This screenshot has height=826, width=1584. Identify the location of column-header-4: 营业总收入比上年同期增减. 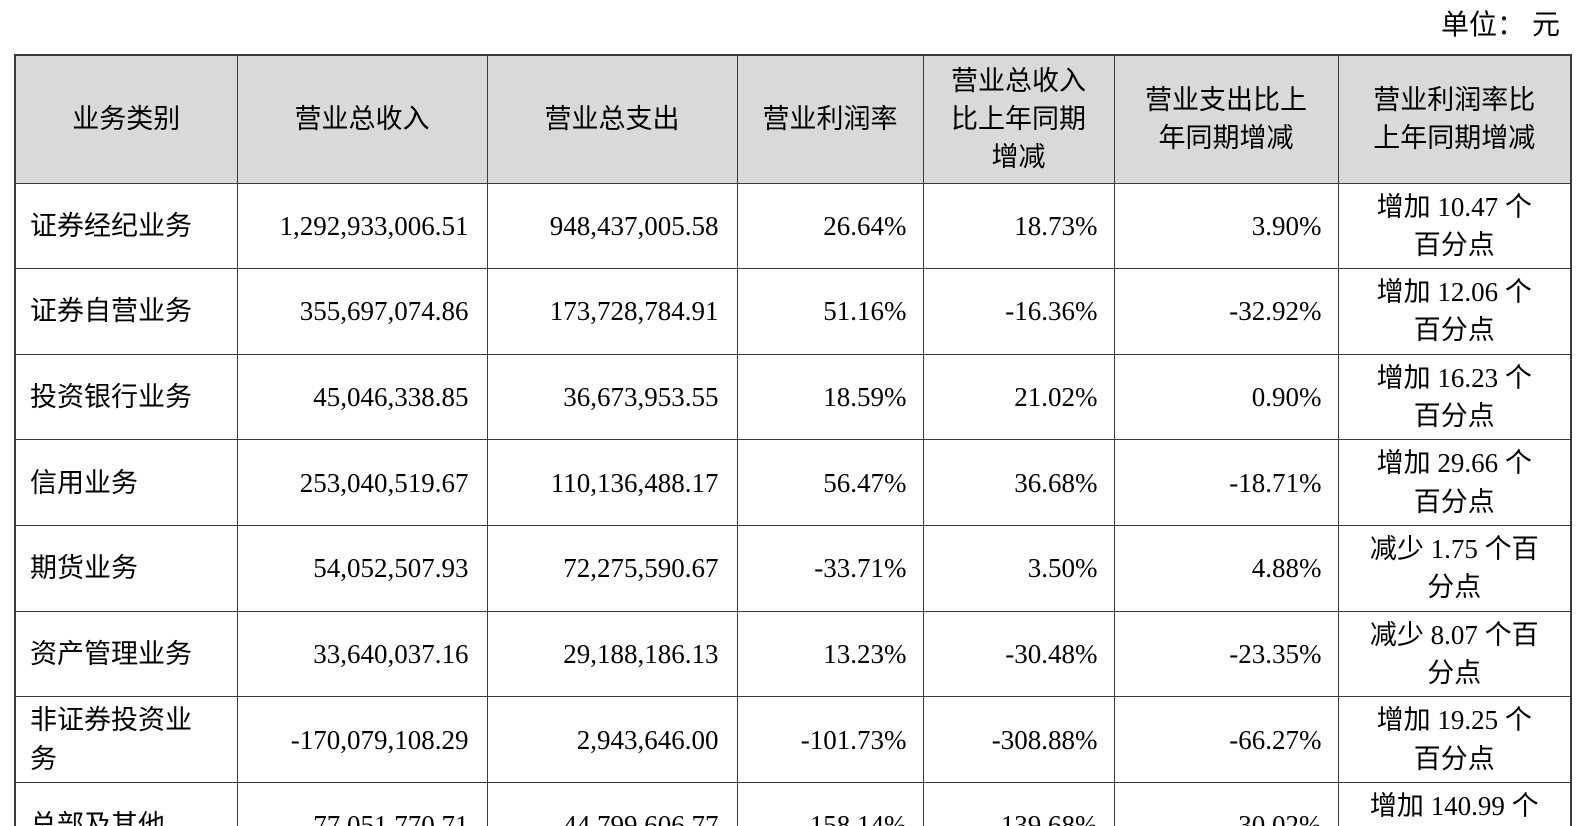
(1018, 119).